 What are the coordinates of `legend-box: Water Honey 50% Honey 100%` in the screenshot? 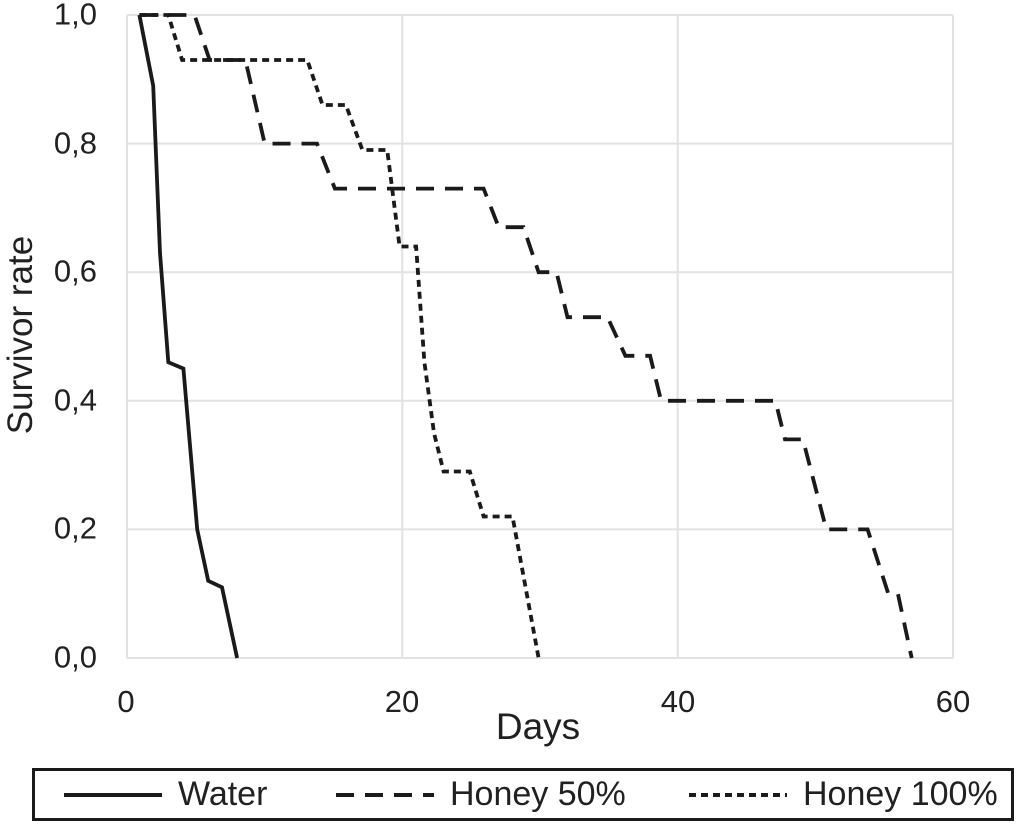 It's located at (523, 794).